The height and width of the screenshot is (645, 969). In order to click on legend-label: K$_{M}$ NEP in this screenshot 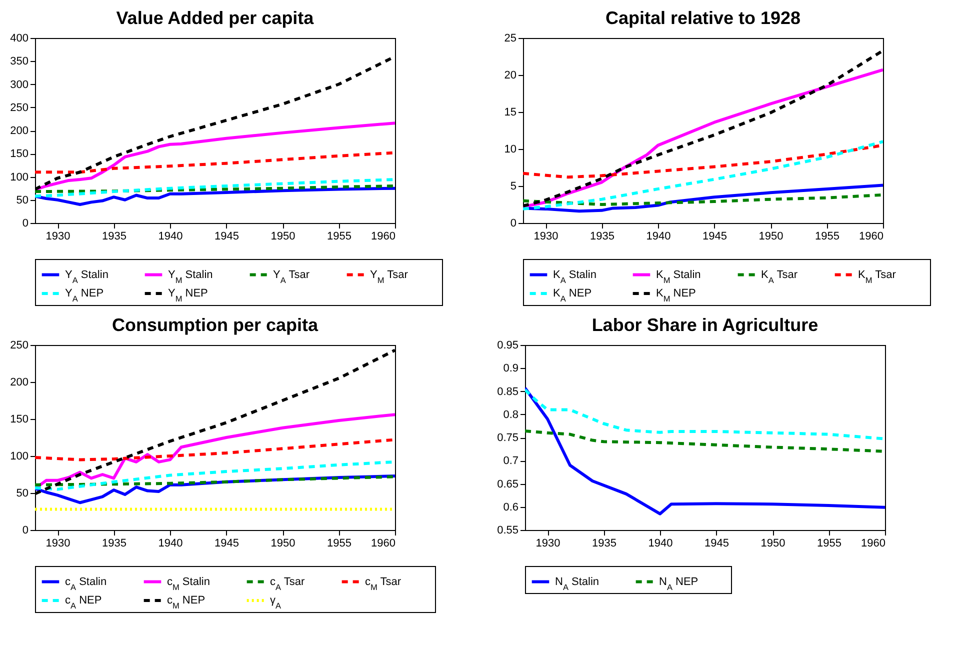, I will do `click(676, 295)`.